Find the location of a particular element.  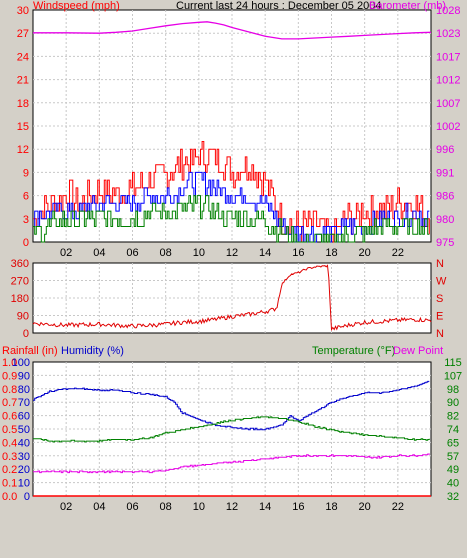

right-tick-label: 996 is located at coordinates (445, 150).